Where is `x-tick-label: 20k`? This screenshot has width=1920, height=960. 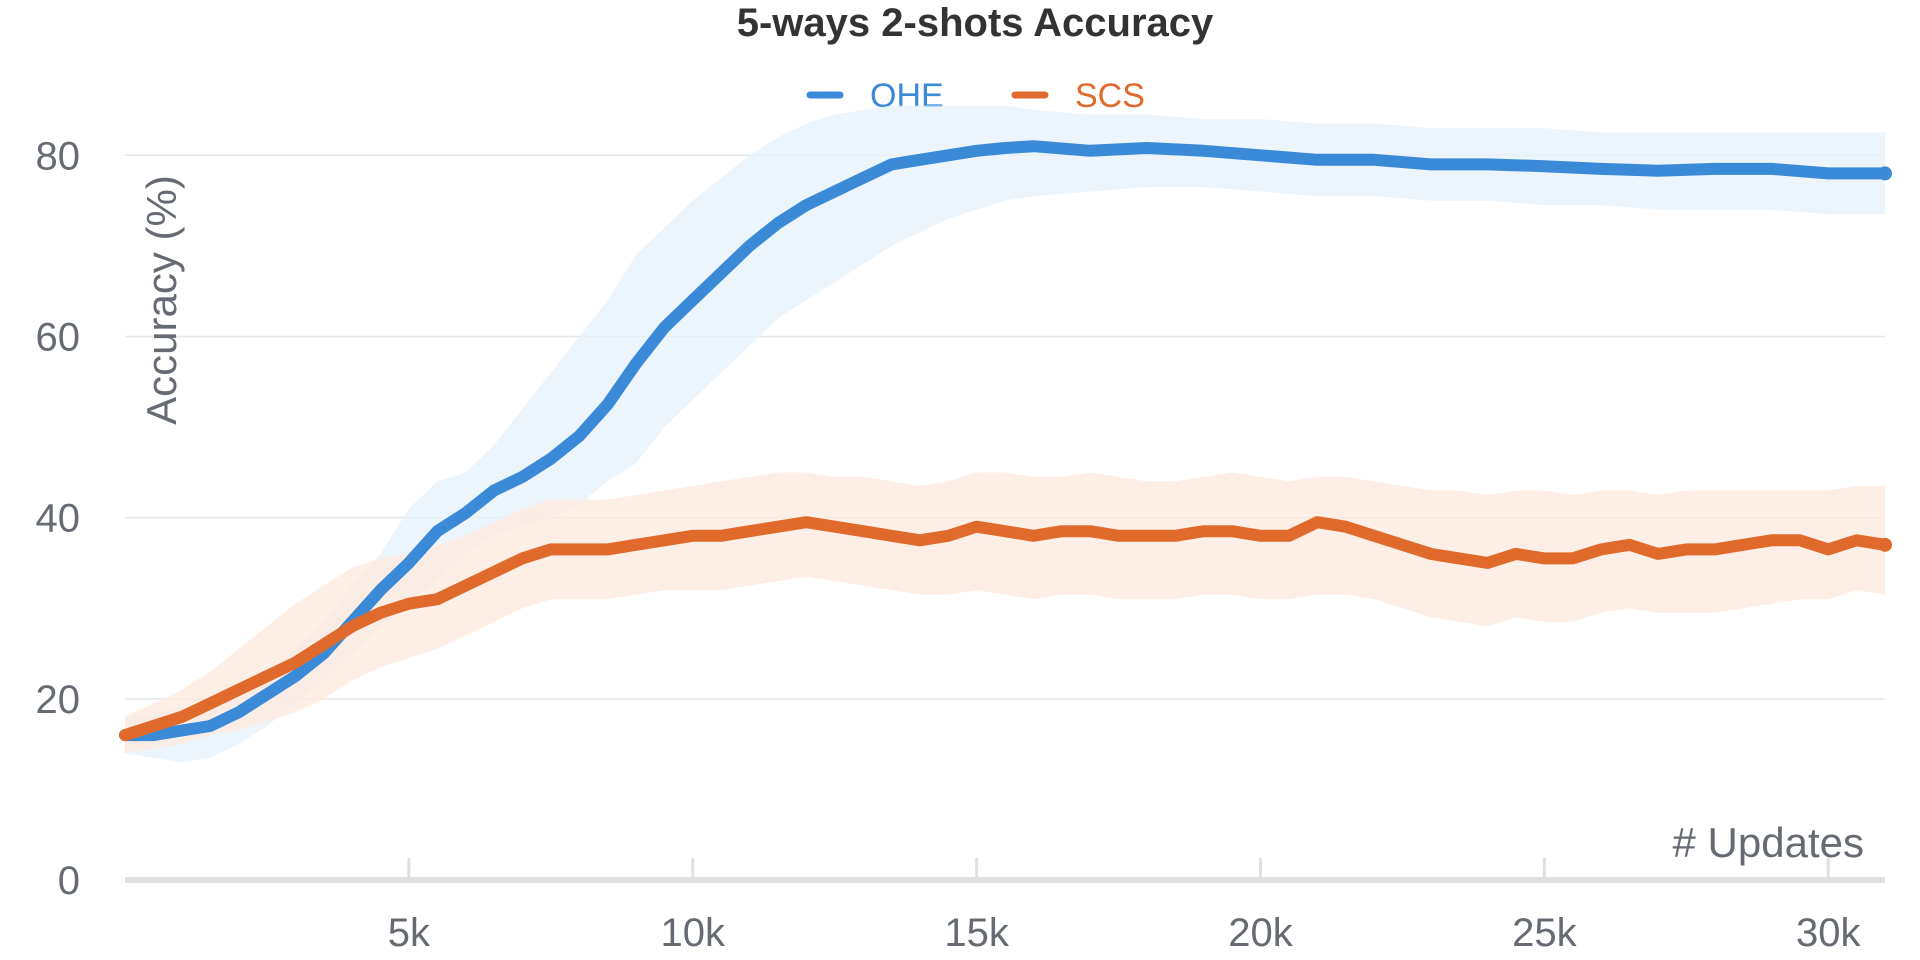
x-tick-label: 20k is located at coordinates (1260, 933).